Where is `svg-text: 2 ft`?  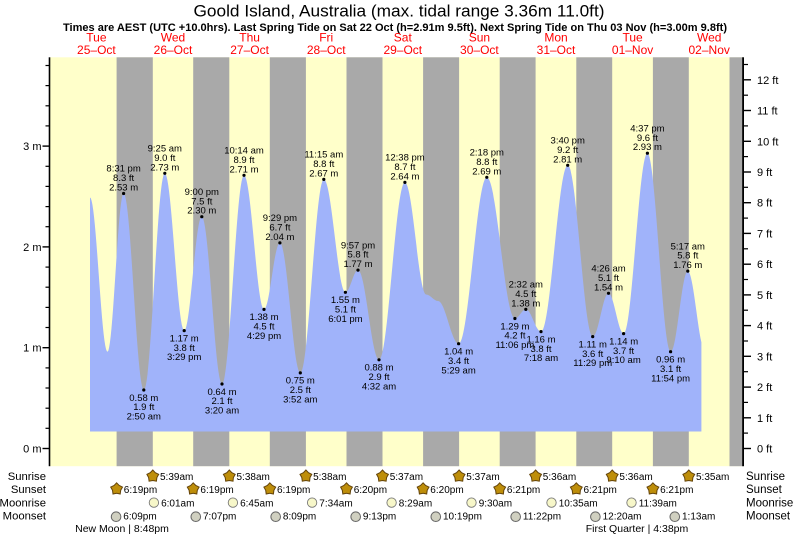
svg-text: 2 ft is located at coordinates (764, 388).